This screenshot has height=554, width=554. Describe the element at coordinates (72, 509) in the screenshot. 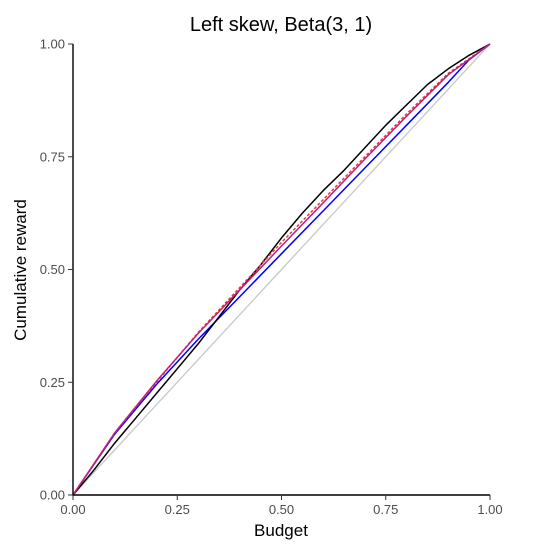

I see `x-tick-label-0: 0.00` at that location.